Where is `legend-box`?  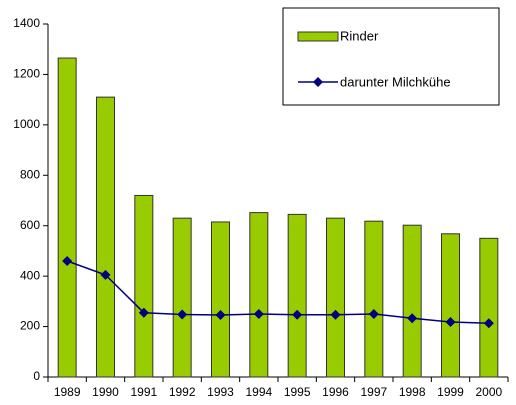
legend-box is located at coordinates (391, 56).